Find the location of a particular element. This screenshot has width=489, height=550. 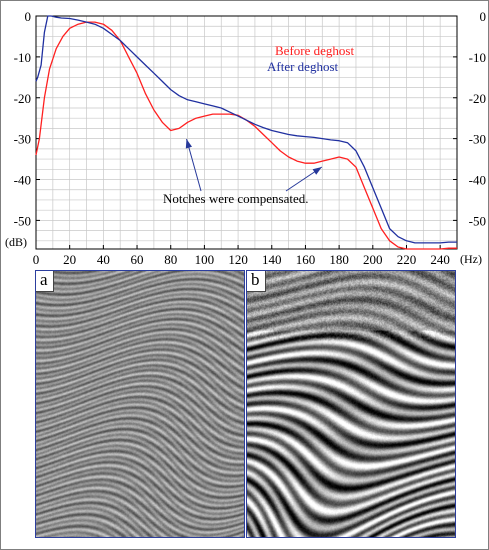

x-tick-label: 140 is located at coordinates (272, 259).